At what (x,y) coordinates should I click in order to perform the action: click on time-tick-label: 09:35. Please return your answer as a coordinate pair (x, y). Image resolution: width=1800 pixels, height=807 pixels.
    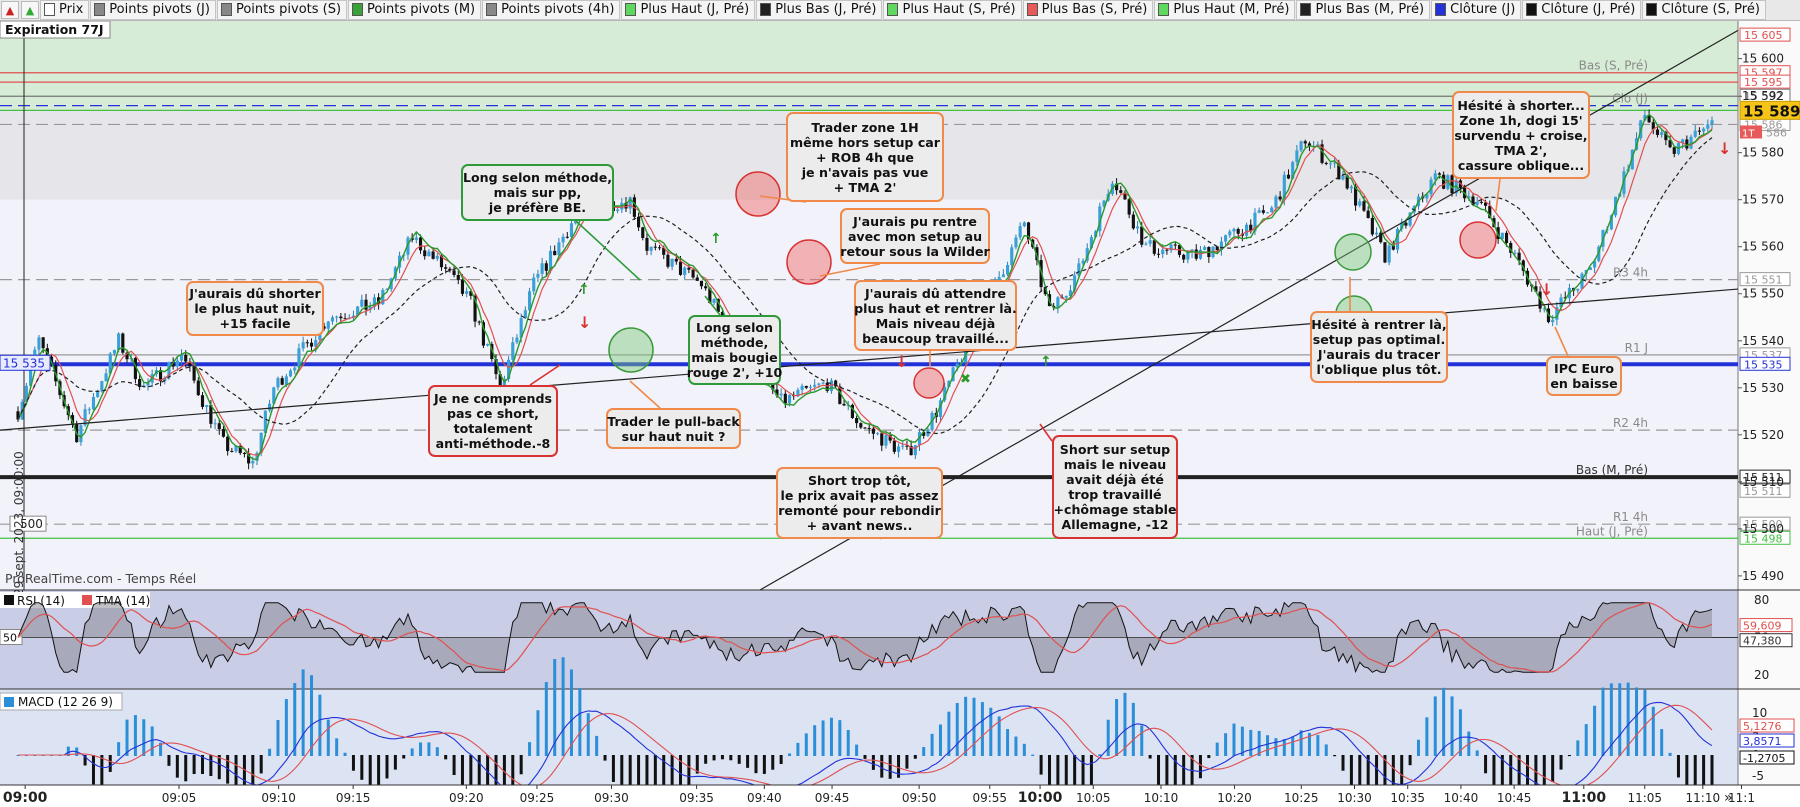
    Looking at the image, I should click on (696, 798).